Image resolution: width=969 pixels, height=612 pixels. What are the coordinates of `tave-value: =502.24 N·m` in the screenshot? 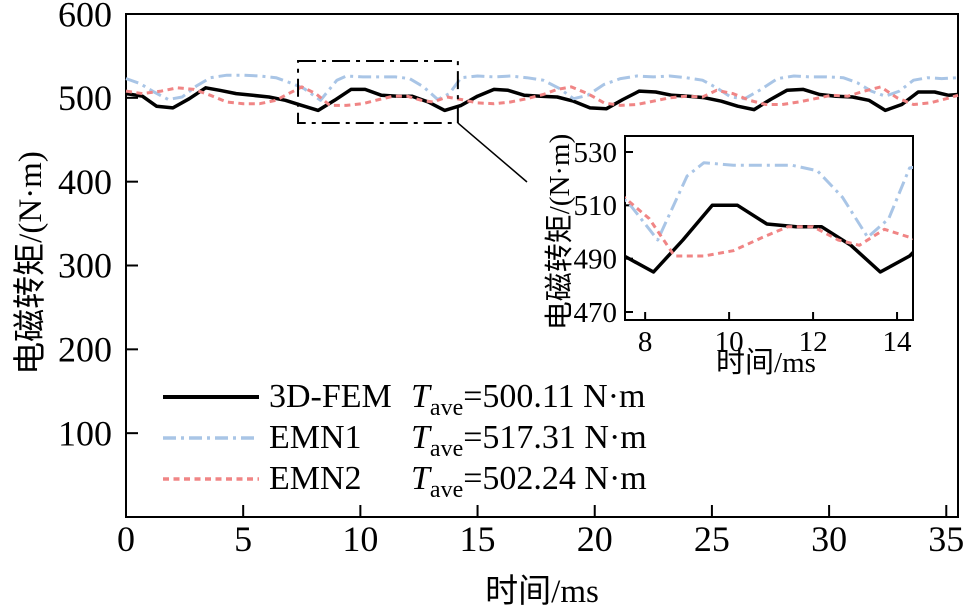 It's located at (555, 478).